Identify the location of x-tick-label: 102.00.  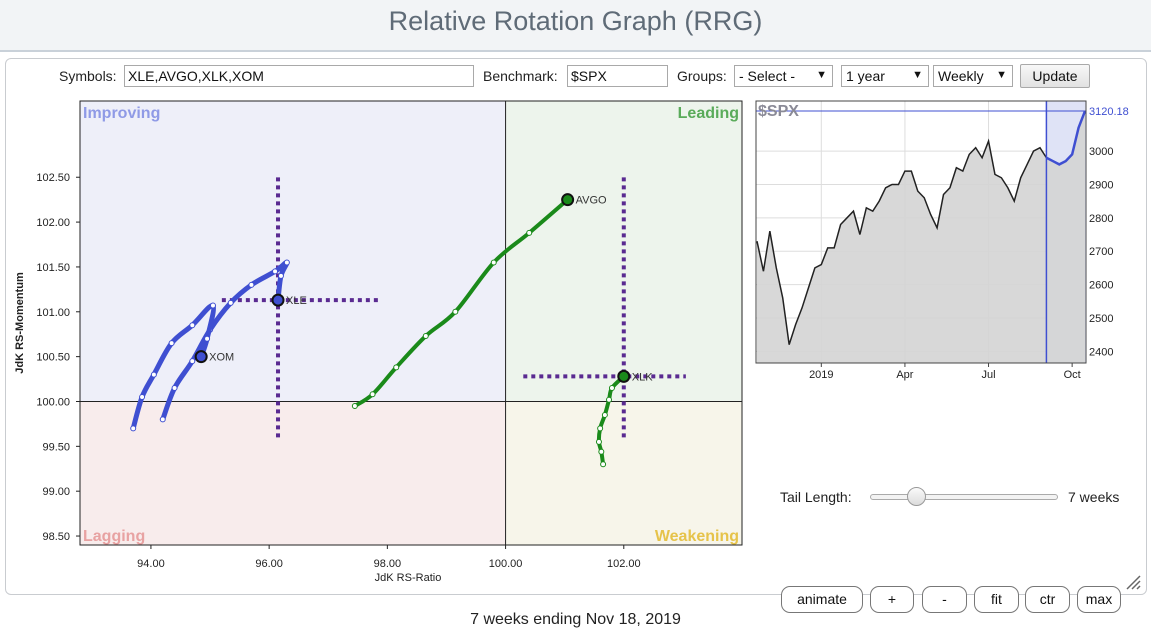
(624, 564).